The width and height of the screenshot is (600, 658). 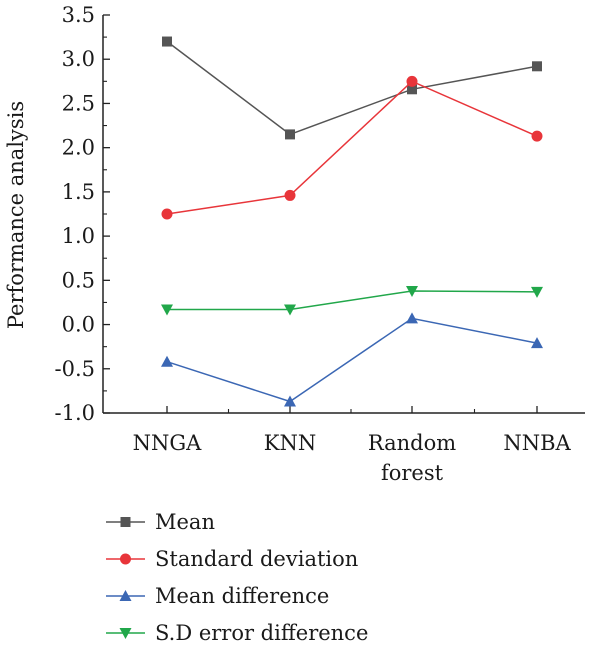 I want to click on y-tick-label: 2.0, so click(x=78, y=148).